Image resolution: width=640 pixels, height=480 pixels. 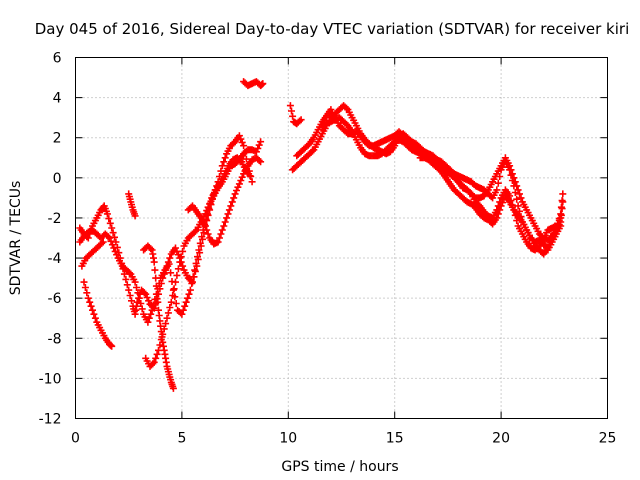 What do you see at coordinates (57, 139) in the screenshot?
I see `y-tick-label: 2` at bounding box center [57, 139].